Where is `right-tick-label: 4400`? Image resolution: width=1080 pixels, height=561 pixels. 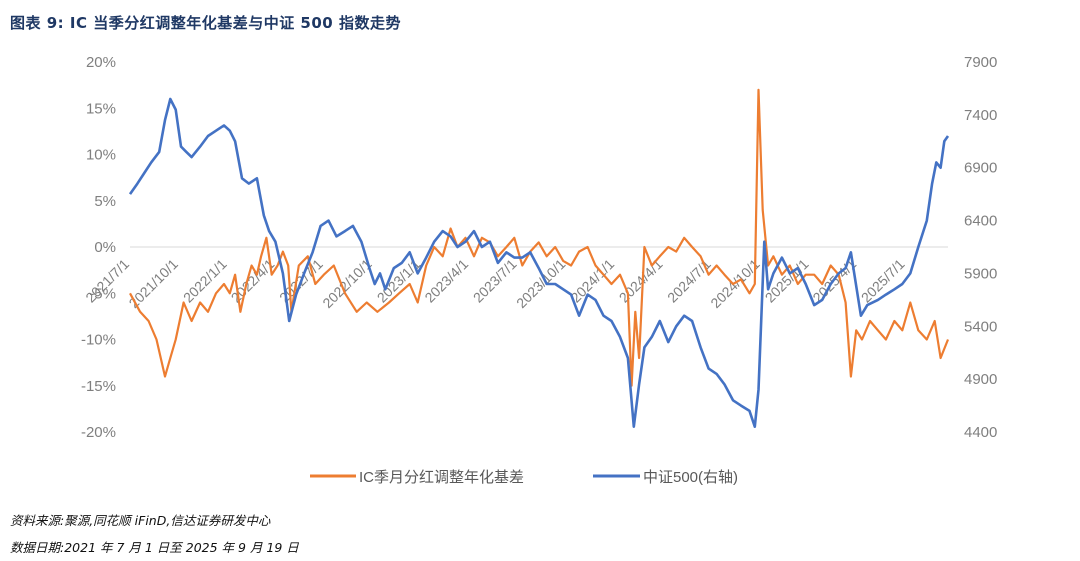
right-tick-label: 4400 is located at coordinates (980, 432).